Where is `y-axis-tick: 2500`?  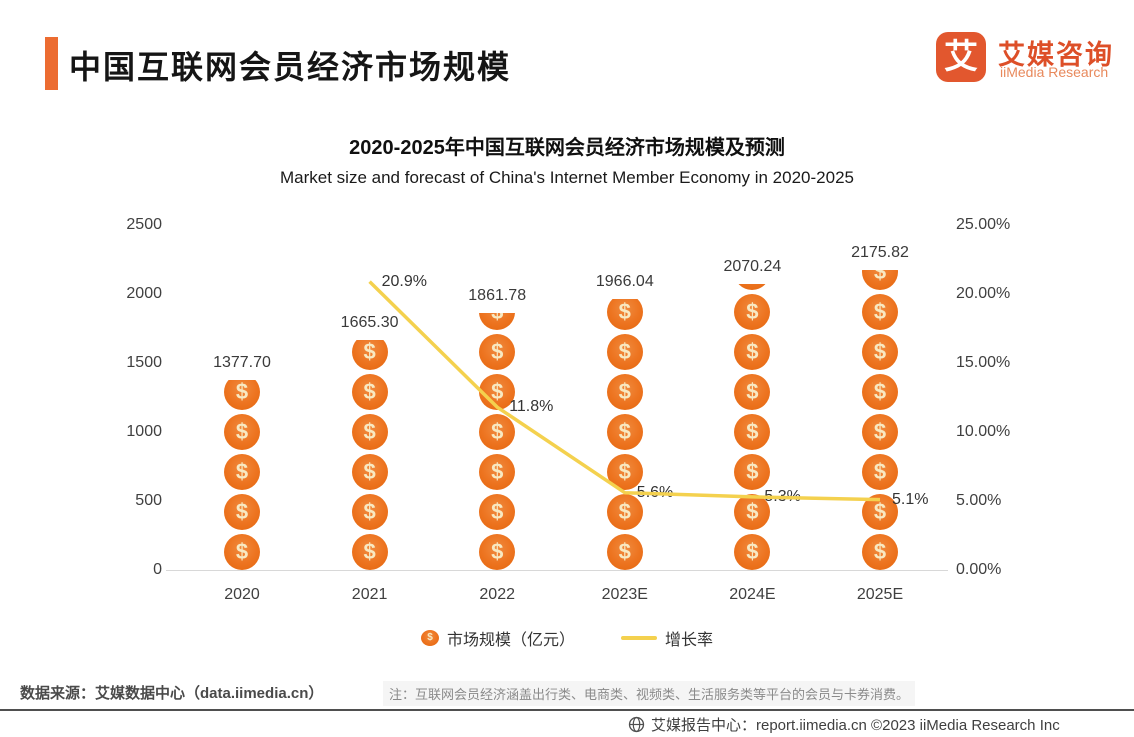
y-axis-tick: 2500 is located at coordinates (144, 224).